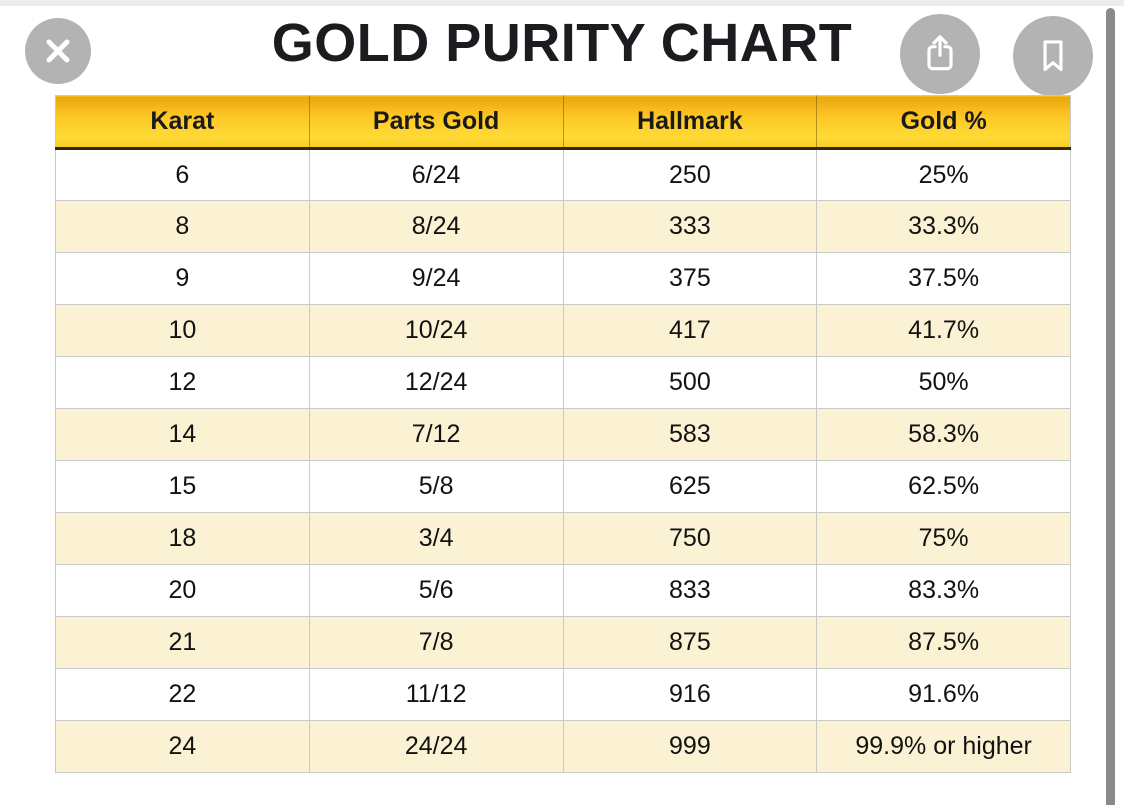 The width and height of the screenshot is (1124, 805). What do you see at coordinates (436, 590) in the screenshot?
I see `table-cell: 5/6` at bounding box center [436, 590].